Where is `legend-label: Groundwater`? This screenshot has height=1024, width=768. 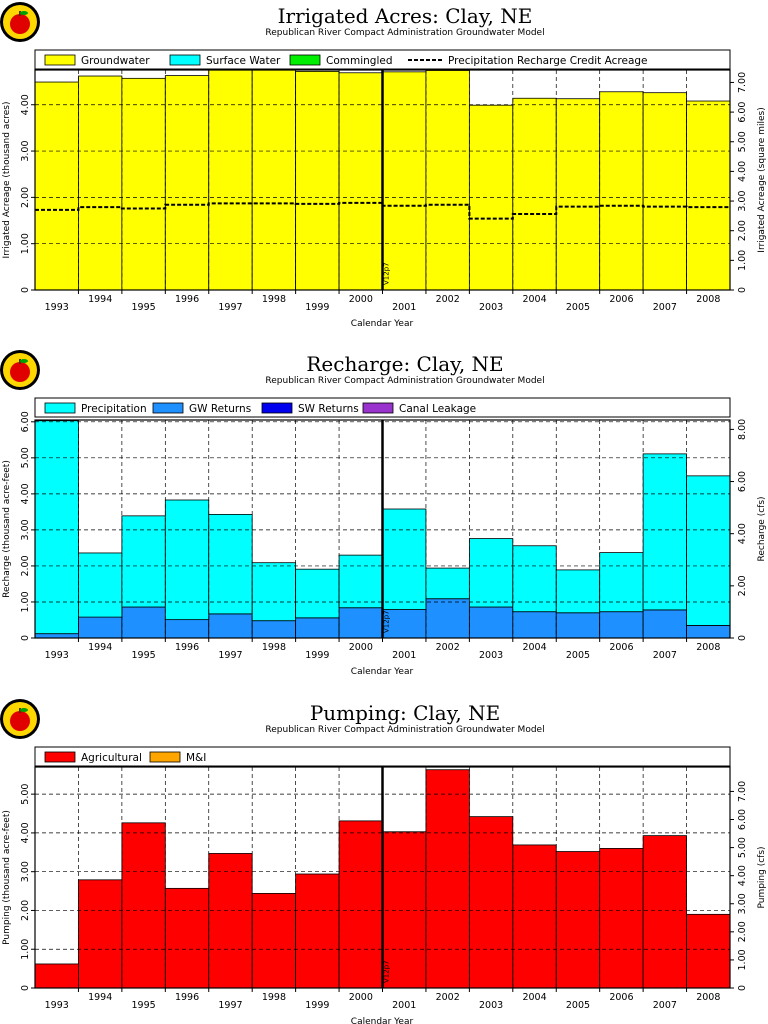 legend-label: Groundwater is located at coordinates (115, 61).